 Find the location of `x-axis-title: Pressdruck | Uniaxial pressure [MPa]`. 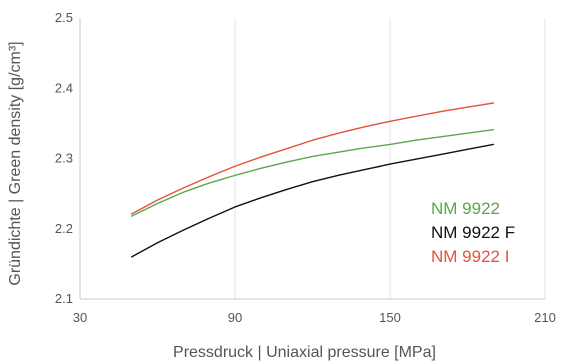

x-axis-title: Pressdruck | Uniaxial pressure [MPa] is located at coordinates (304, 352).